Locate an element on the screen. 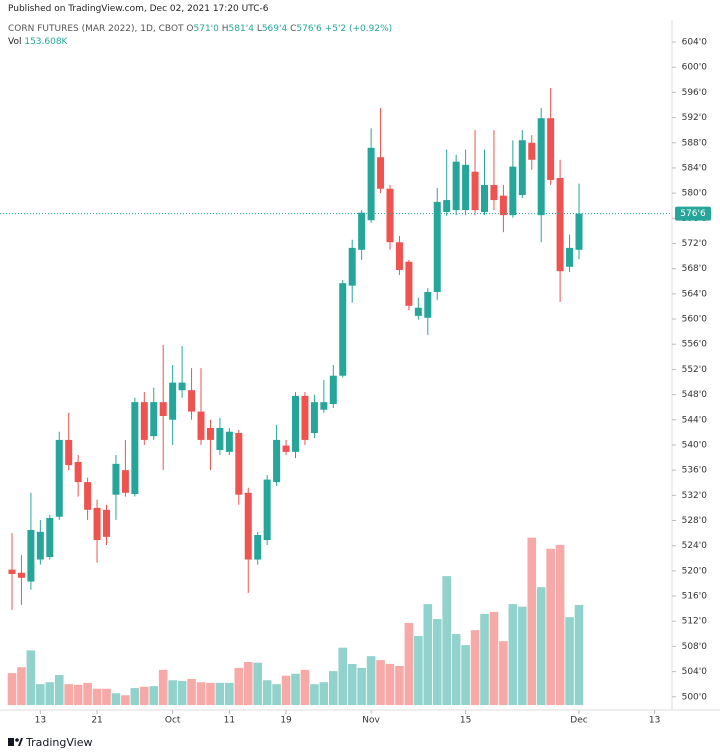 The image size is (720, 755). x-tick-label: 15 is located at coordinates (465, 721).